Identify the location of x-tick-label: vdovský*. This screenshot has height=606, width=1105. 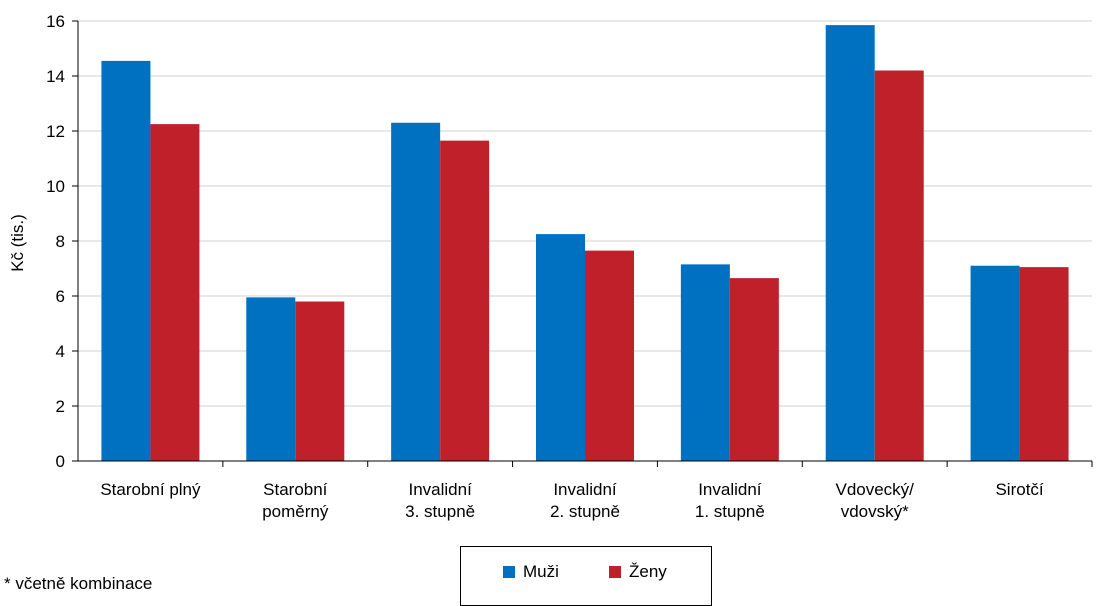
(875, 511).